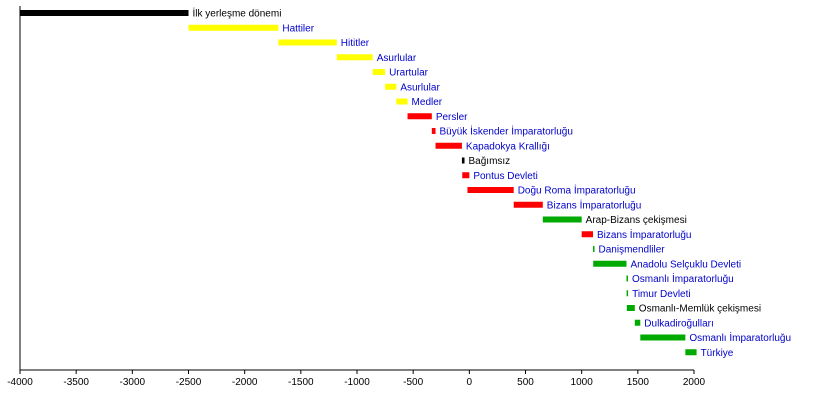  I want to click on x-tick-label: 2000, so click(694, 382).